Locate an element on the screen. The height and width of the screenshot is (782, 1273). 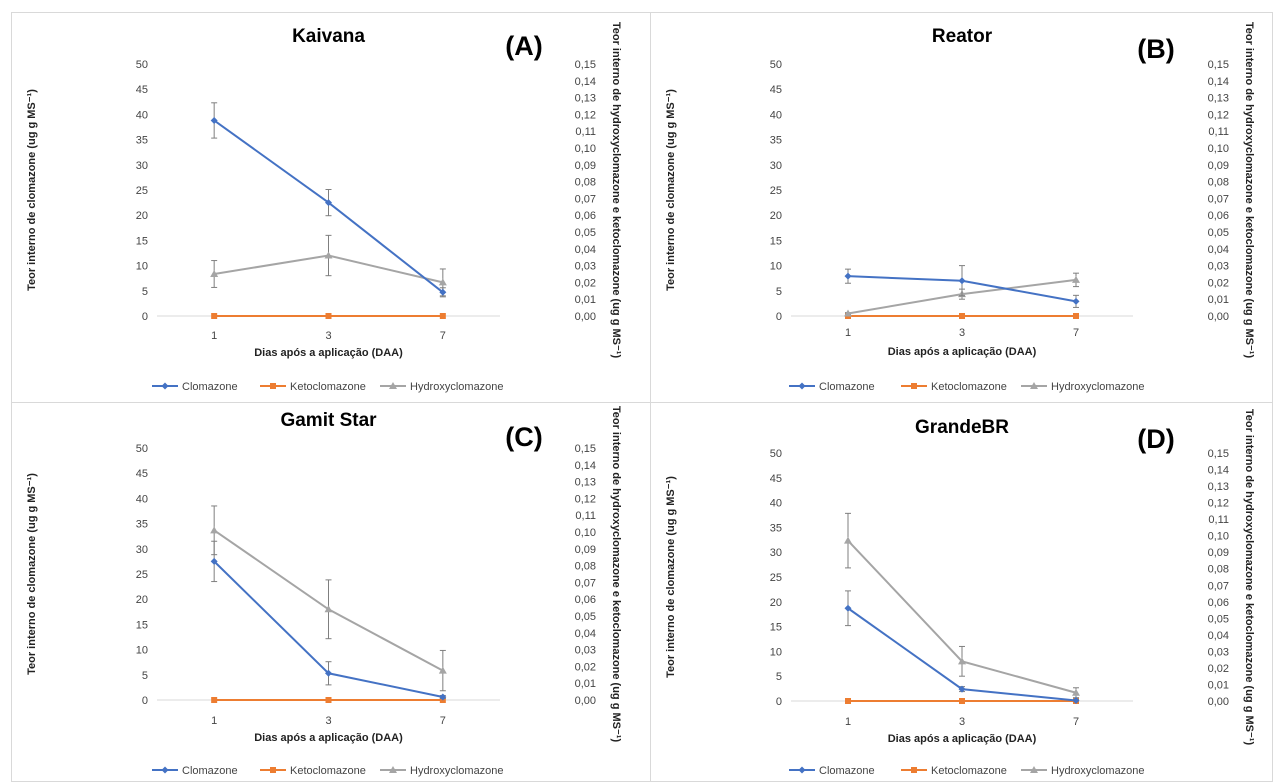
y-right-tick-label: 0,13 is located at coordinates (1218, 99).